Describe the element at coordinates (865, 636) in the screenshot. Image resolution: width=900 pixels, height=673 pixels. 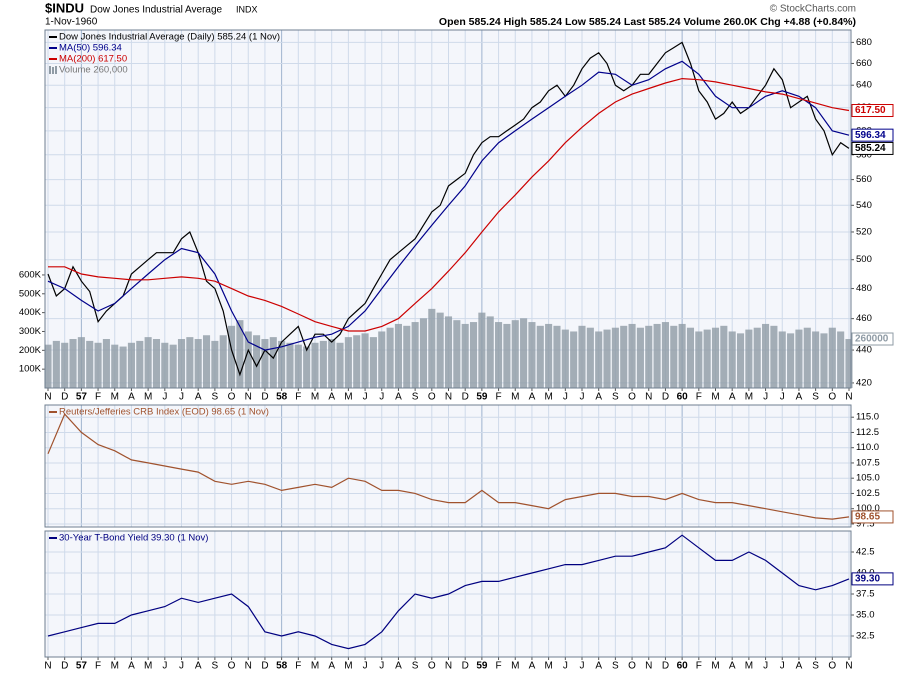
I see `y-tick-label: 32.5` at that location.